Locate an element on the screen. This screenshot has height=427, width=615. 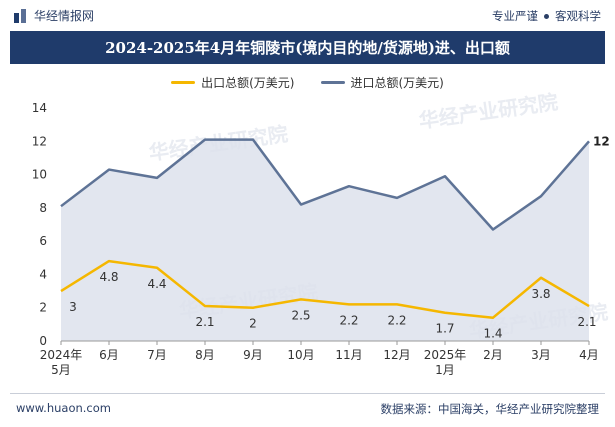
footer: www.huaon.com 数据来源：中国海关，华经产业研究院整理 is located at coordinates (307, 407).